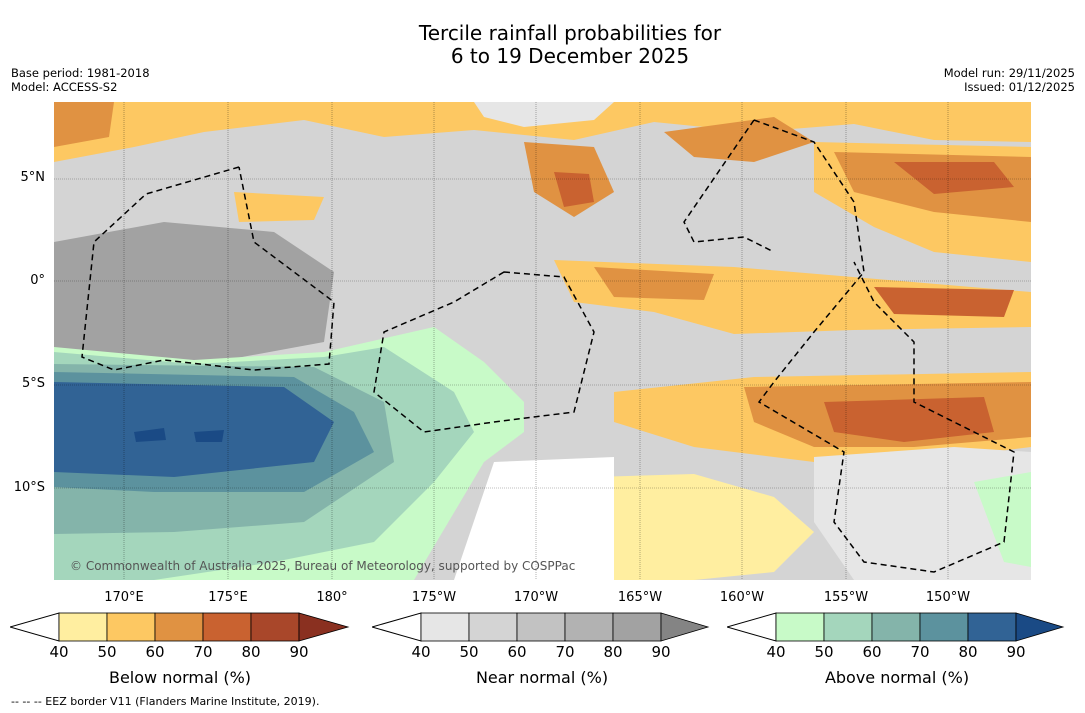 Image resolution: width=1085 pixels, height=713 pixels. Describe the element at coordinates (434, 597) in the screenshot. I see `lon-label-175w: 175°W` at that location.